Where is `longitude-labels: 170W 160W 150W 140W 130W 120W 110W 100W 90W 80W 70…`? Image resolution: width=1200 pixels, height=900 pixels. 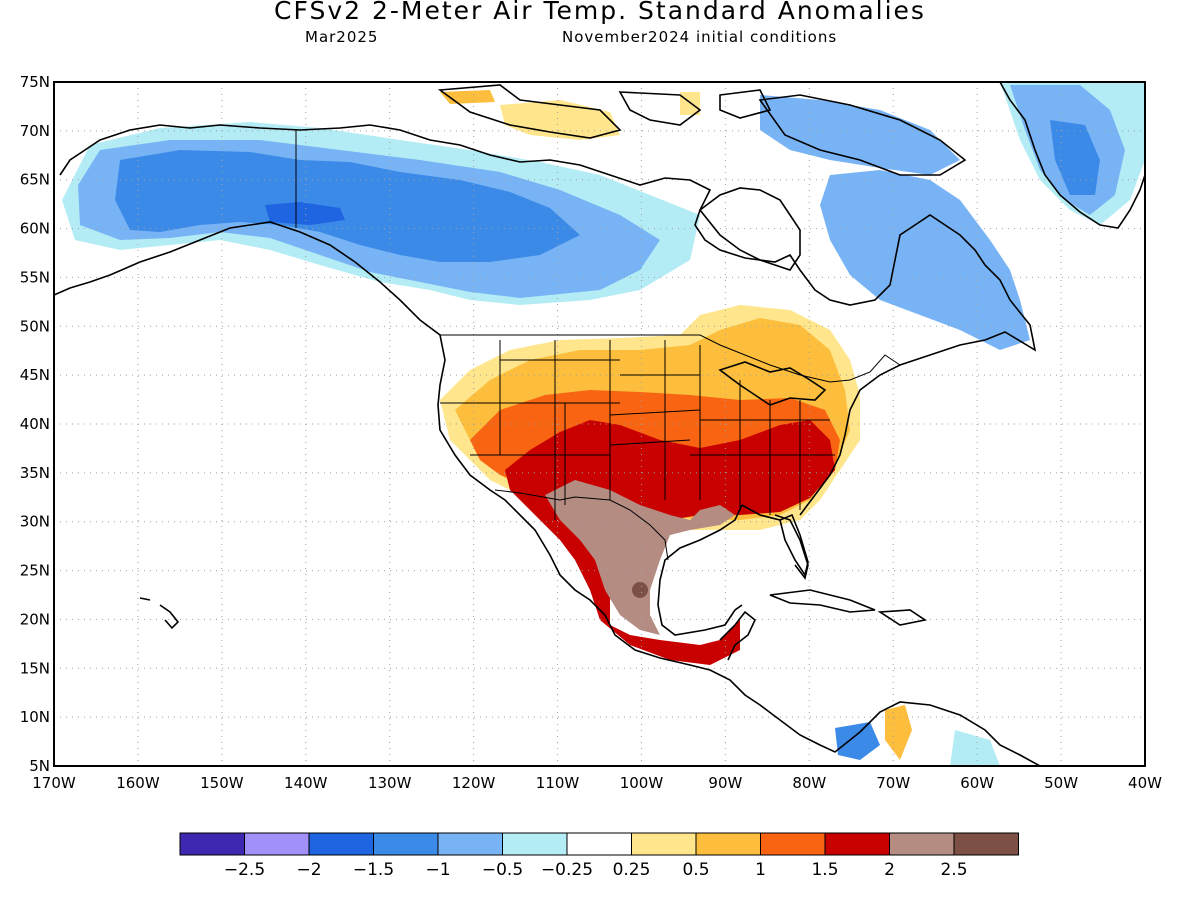
longitude-labels: 170W 160W 150W 140W 130W 120W 110W 100W 90W 80W 70… is located at coordinates (597, 783).